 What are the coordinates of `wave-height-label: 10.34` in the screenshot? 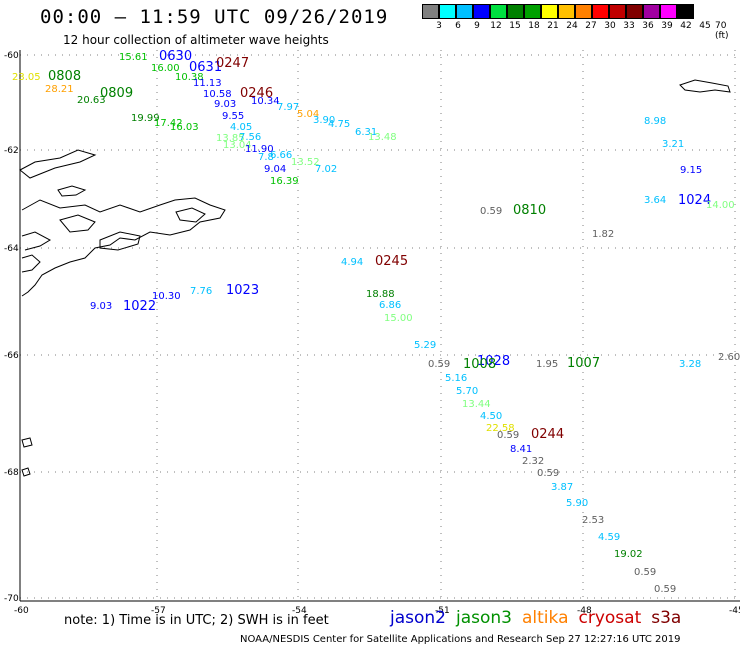 It's located at (265, 101).